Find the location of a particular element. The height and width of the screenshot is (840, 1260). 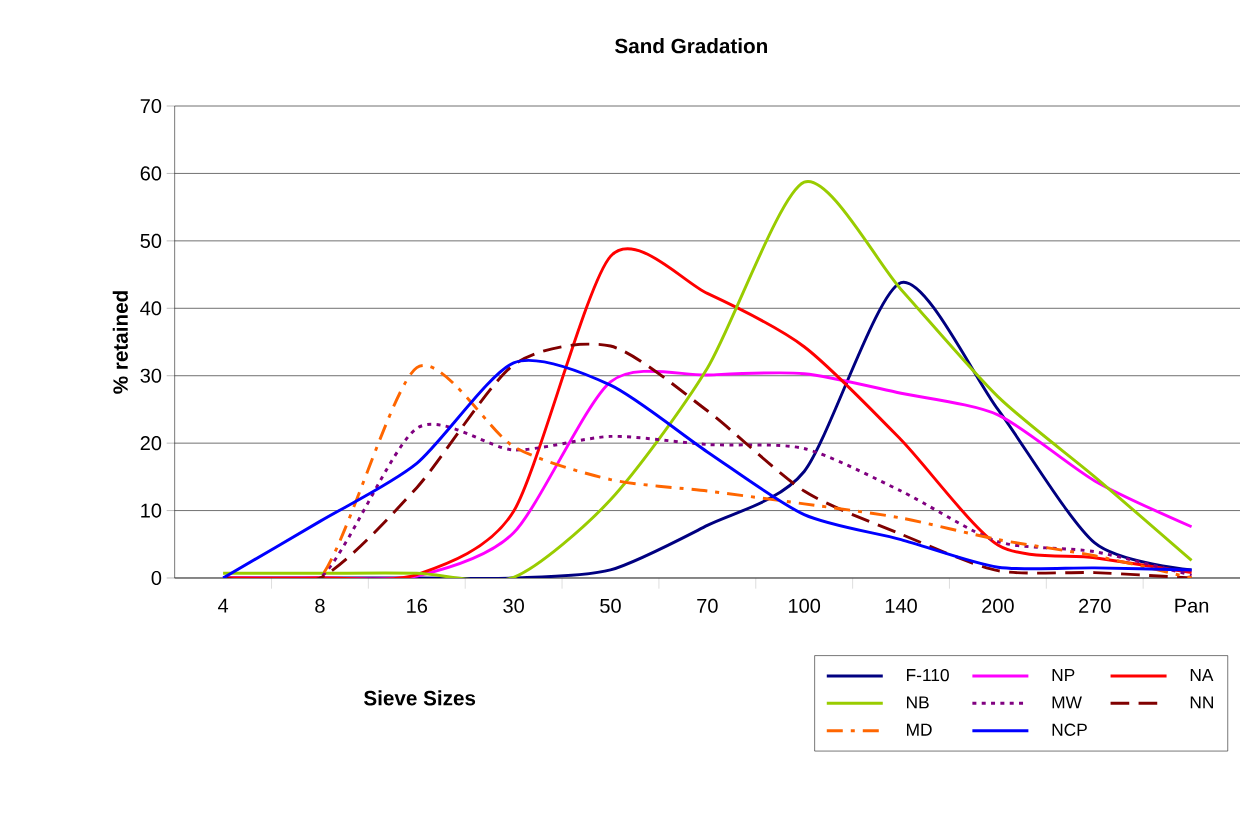

legend-label: F-110 is located at coordinates (928, 675).